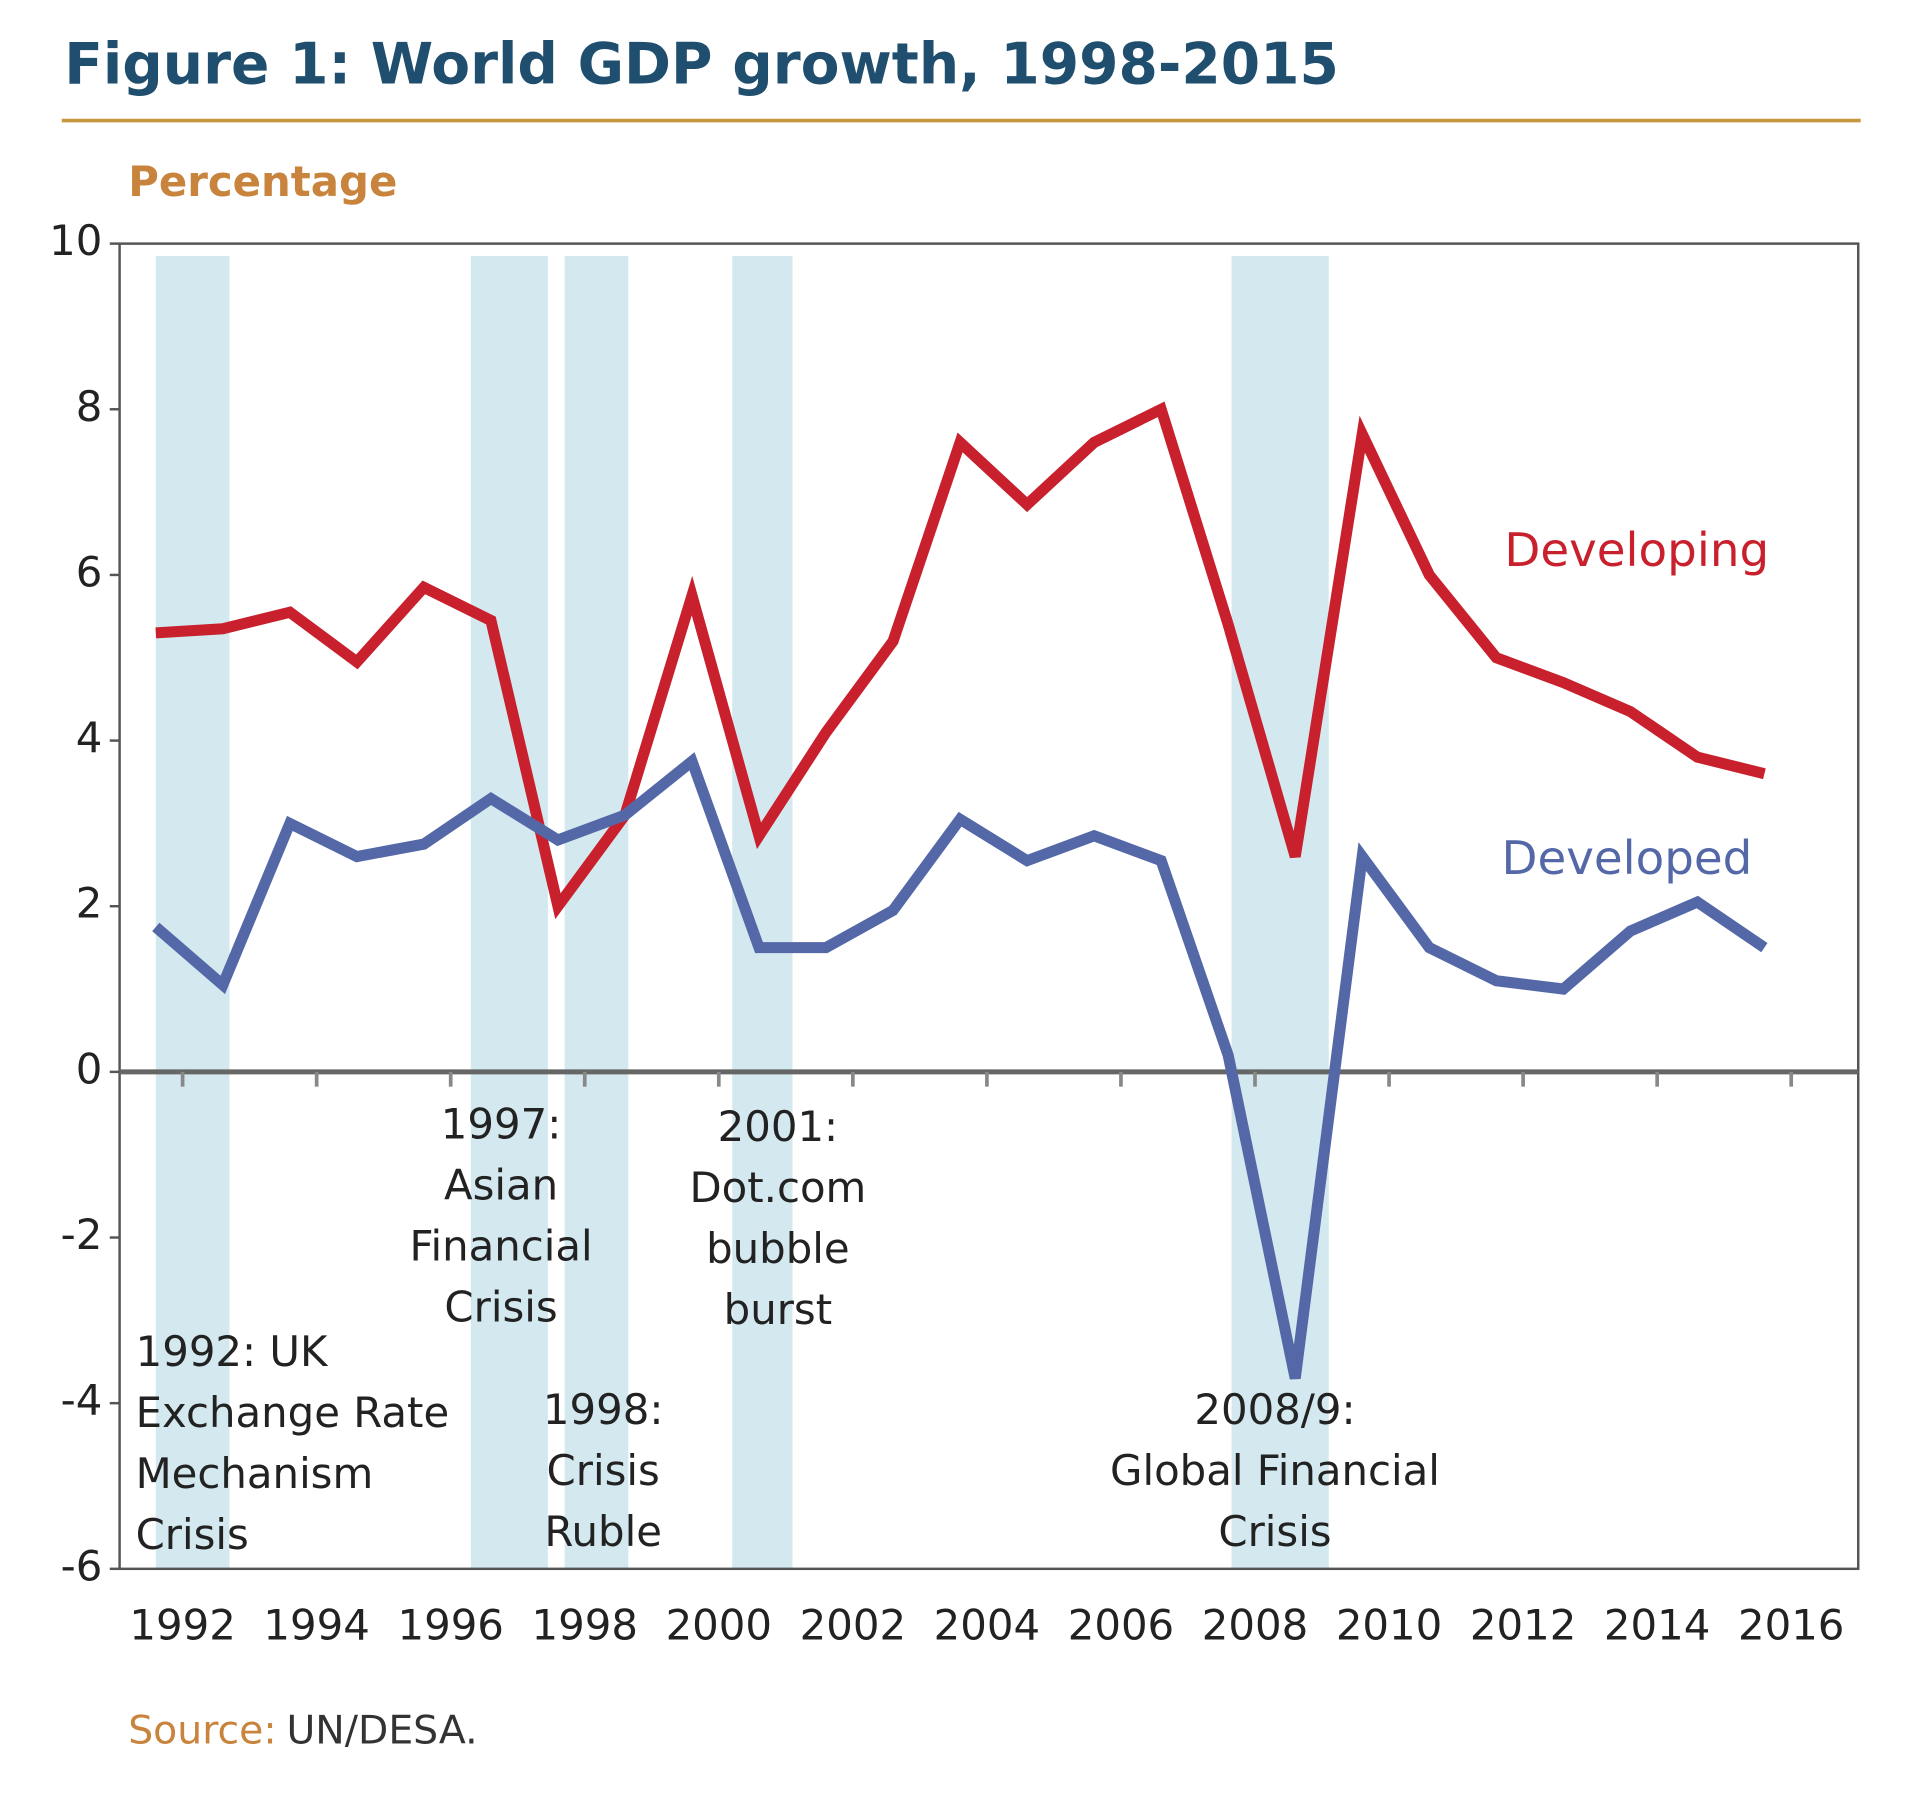 The image size is (1920, 1794). Describe the element at coordinates (89, 406) in the screenshot. I see `y-tick-label: 8` at that location.